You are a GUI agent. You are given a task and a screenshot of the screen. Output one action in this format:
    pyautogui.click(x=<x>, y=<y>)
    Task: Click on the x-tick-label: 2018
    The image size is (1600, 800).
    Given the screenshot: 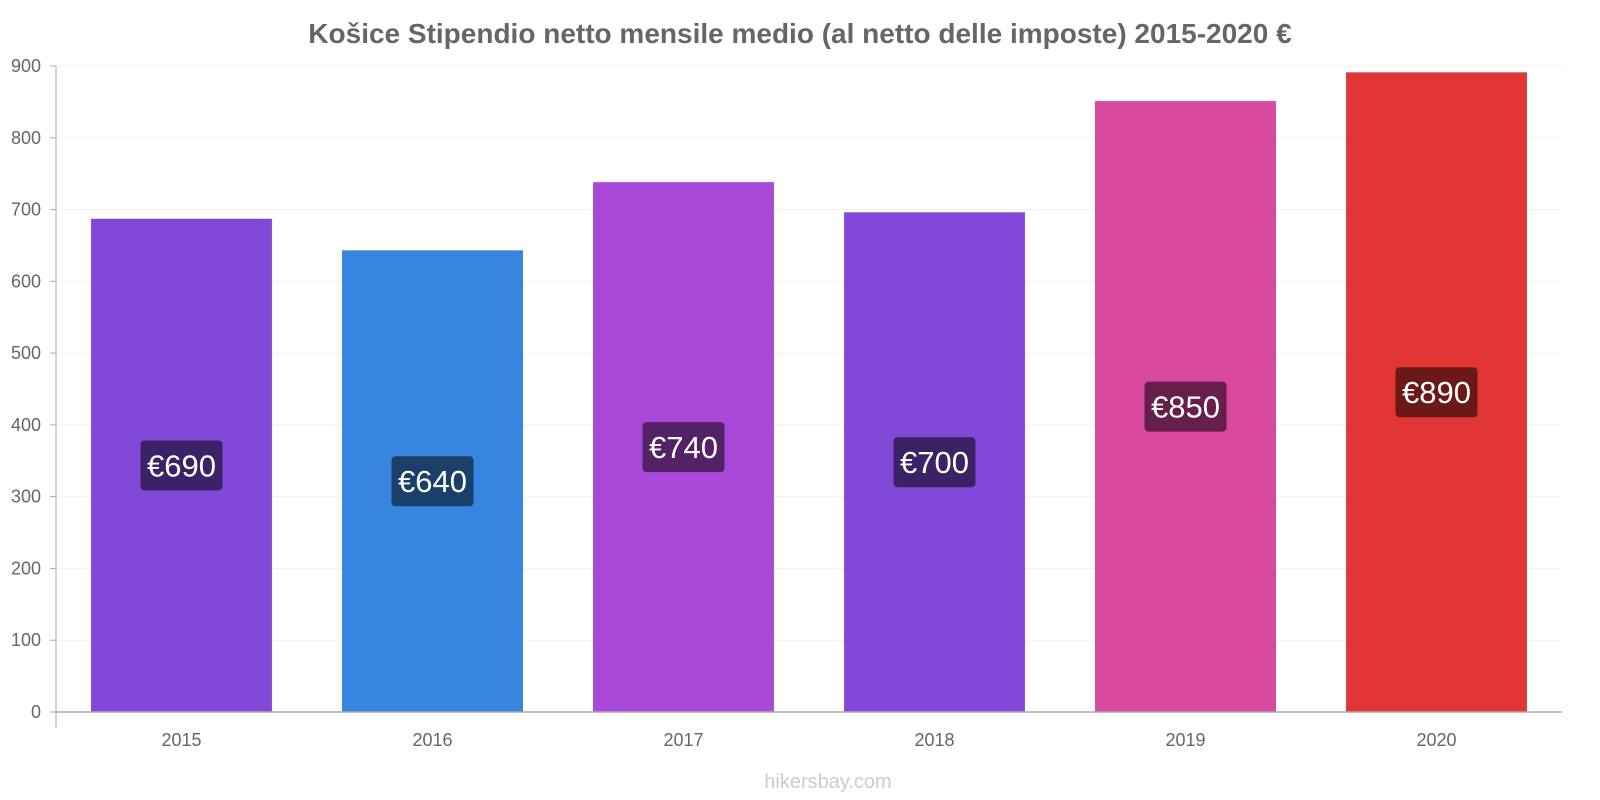 What is the action you would take?
    pyautogui.click(x=934, y=740)
    